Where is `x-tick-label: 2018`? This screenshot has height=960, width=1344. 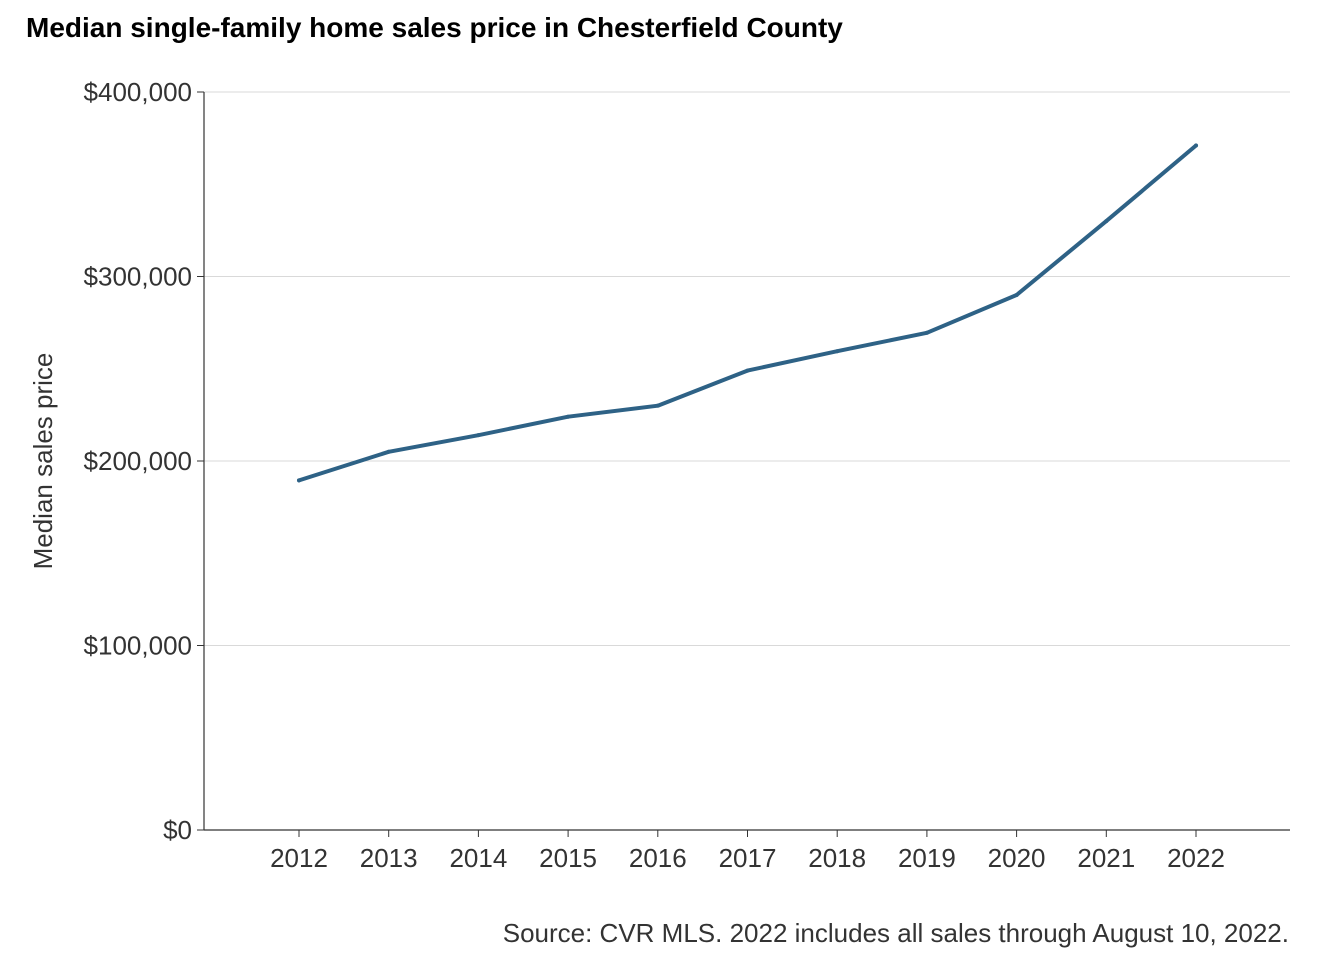
x-tick-label: 2018 is located at coordinates (837, 858).